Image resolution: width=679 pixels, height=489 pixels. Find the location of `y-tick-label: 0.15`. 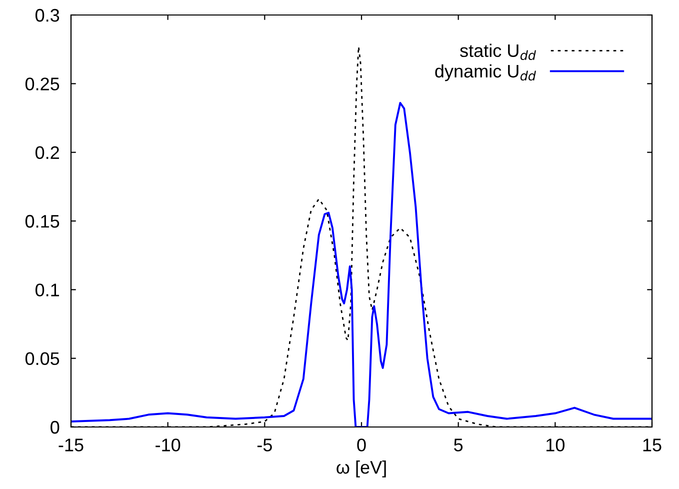

y-tick-label: 0.15 is located at coordinates (42, 221).